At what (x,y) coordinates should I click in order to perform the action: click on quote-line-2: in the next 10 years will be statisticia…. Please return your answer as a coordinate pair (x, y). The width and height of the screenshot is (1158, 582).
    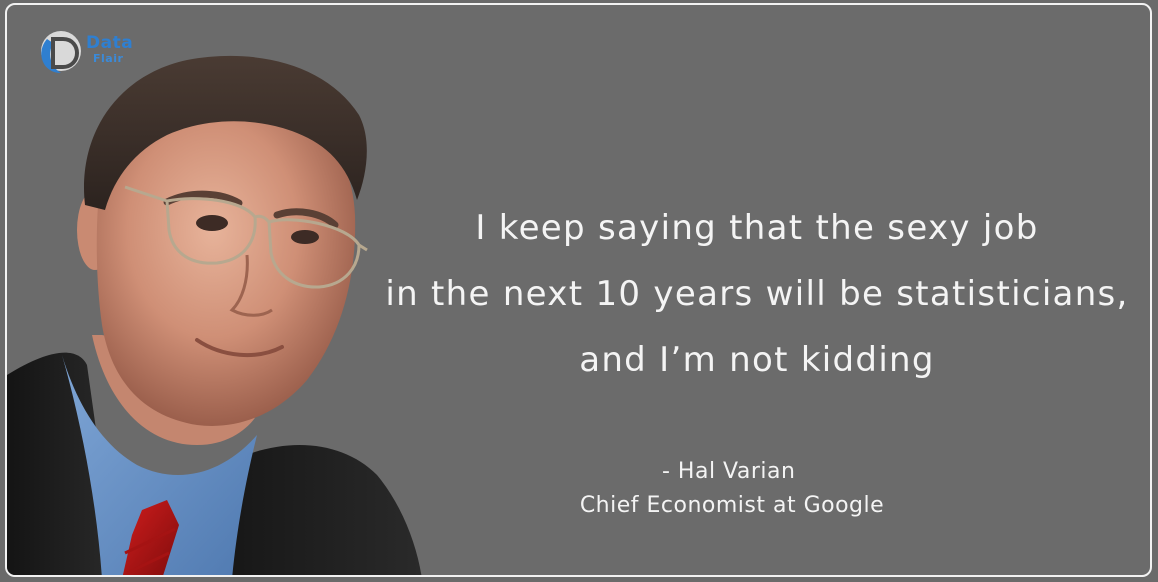
    Looking at the image, I should click on (757, 294).